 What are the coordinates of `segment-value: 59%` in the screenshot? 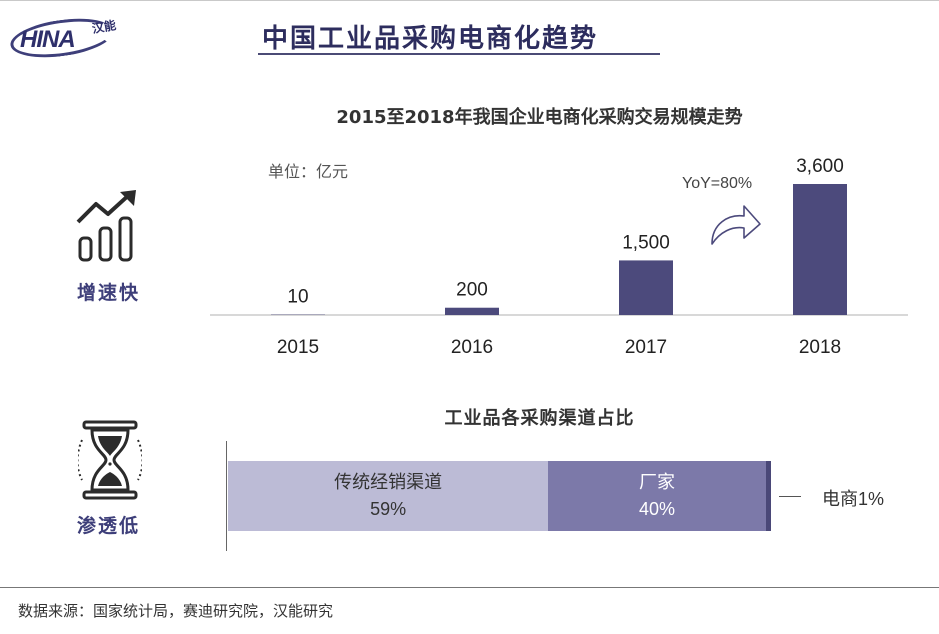 It's located at (388, 509).